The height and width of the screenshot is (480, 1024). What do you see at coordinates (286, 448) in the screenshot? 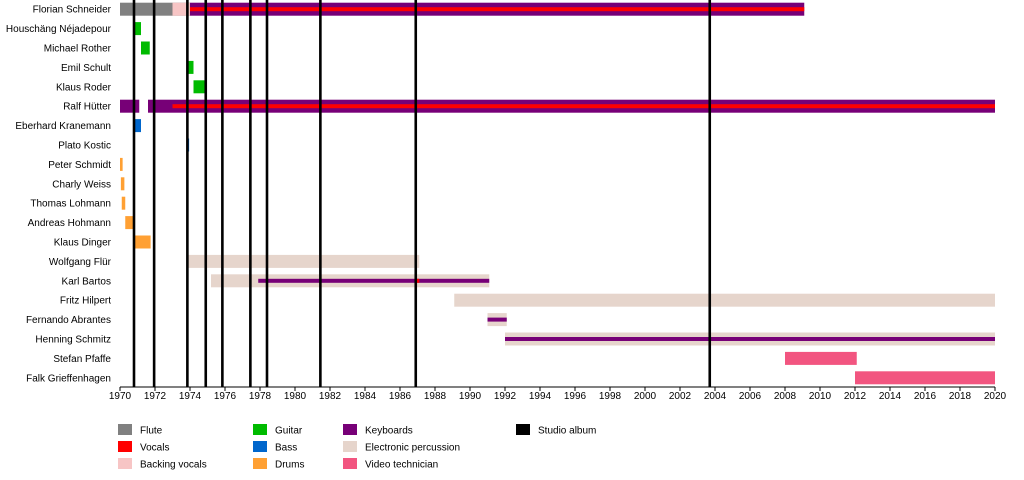
I see `legend-label-bass: Bass` at bounding box center [286, 448].